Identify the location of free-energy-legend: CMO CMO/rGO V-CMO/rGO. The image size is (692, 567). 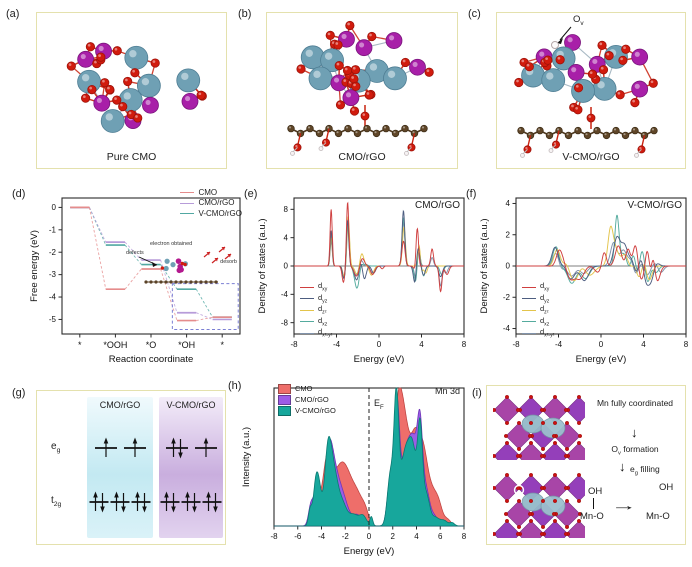
(211, 203).